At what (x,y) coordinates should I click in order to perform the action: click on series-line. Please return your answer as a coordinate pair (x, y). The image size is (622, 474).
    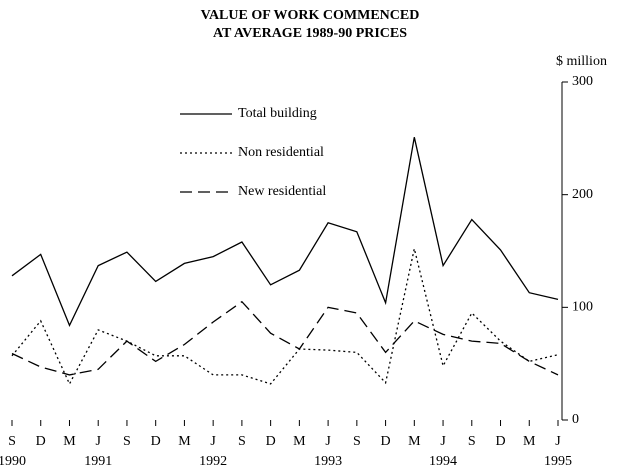
    Looking at the image, I should click on (285, 338).